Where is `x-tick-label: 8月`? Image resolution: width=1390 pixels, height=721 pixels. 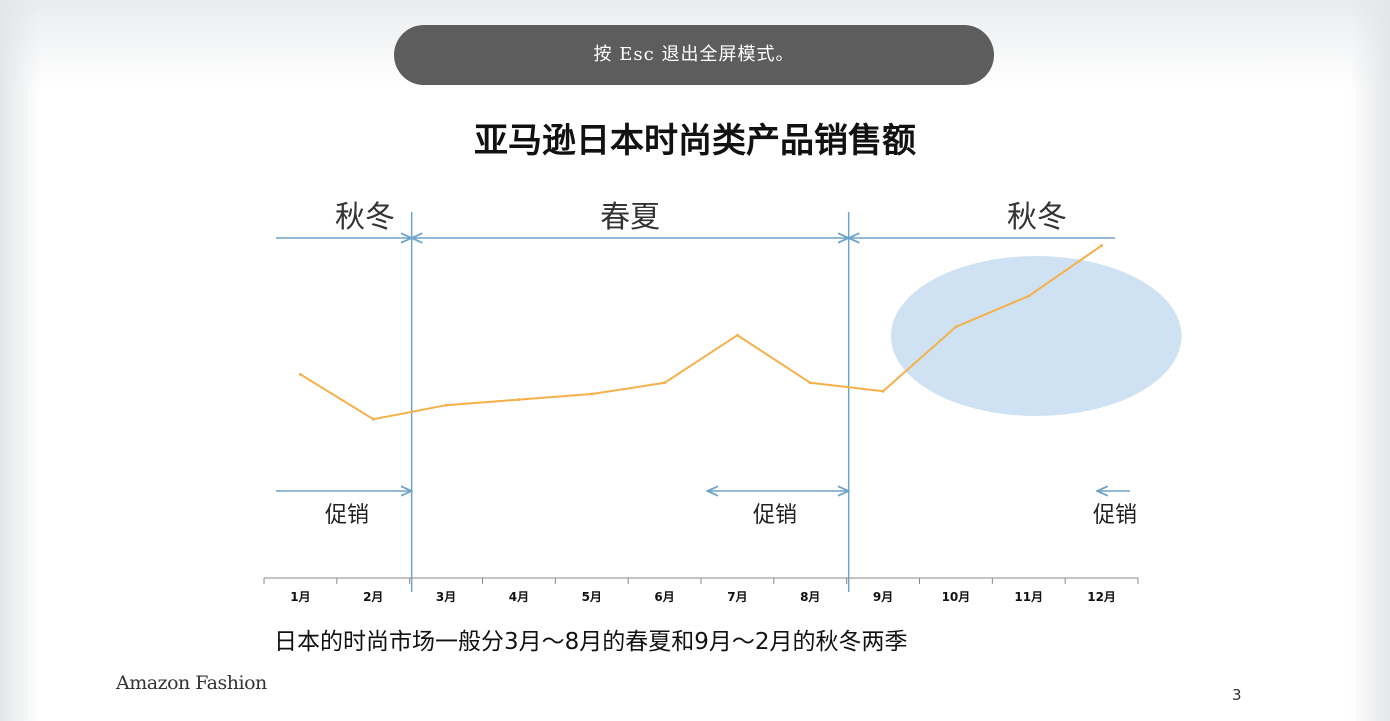
x-tick-label: 8月 is located at coordinates (810, 597).